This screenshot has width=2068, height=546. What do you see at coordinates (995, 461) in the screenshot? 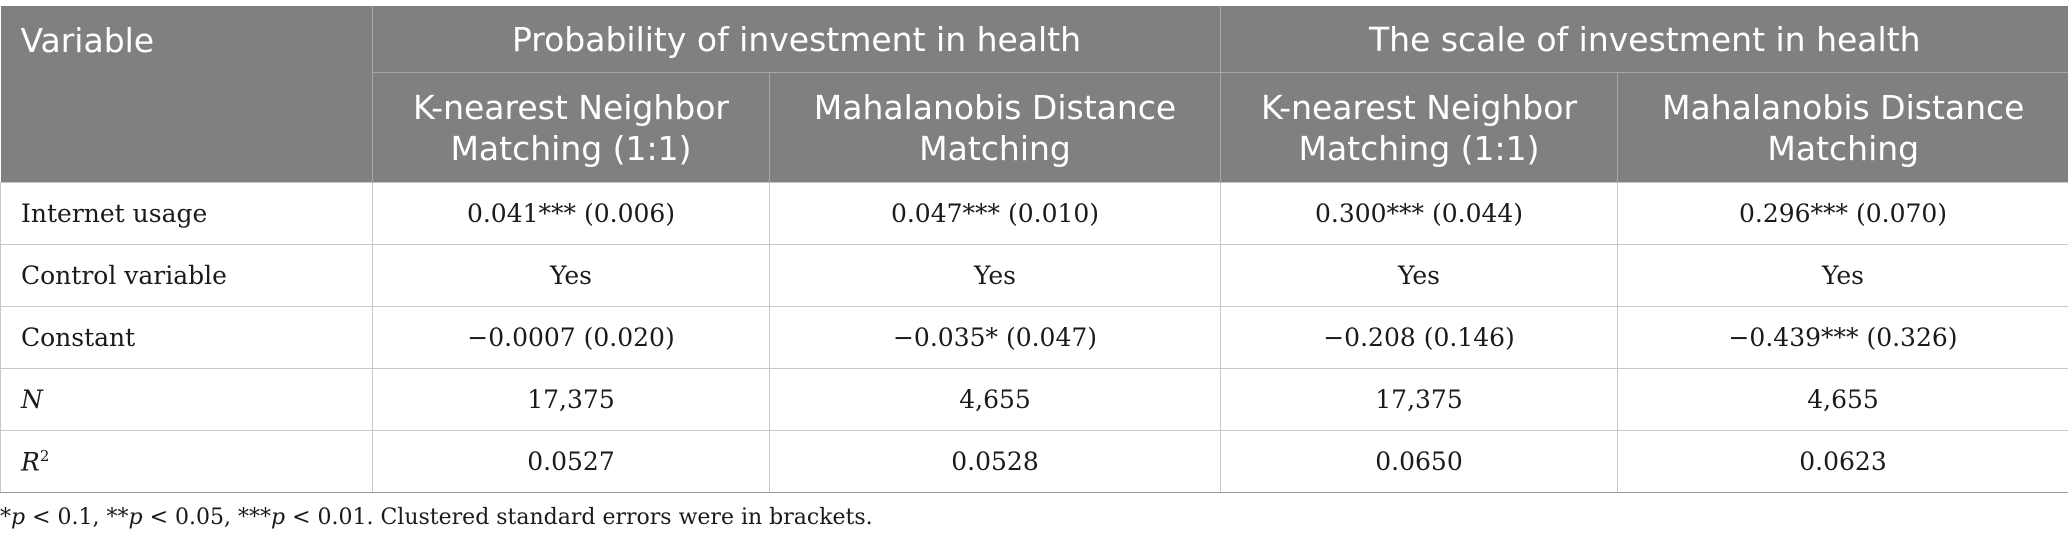
I see `table-cell: 0.0528` at bounding box center [995, 461].